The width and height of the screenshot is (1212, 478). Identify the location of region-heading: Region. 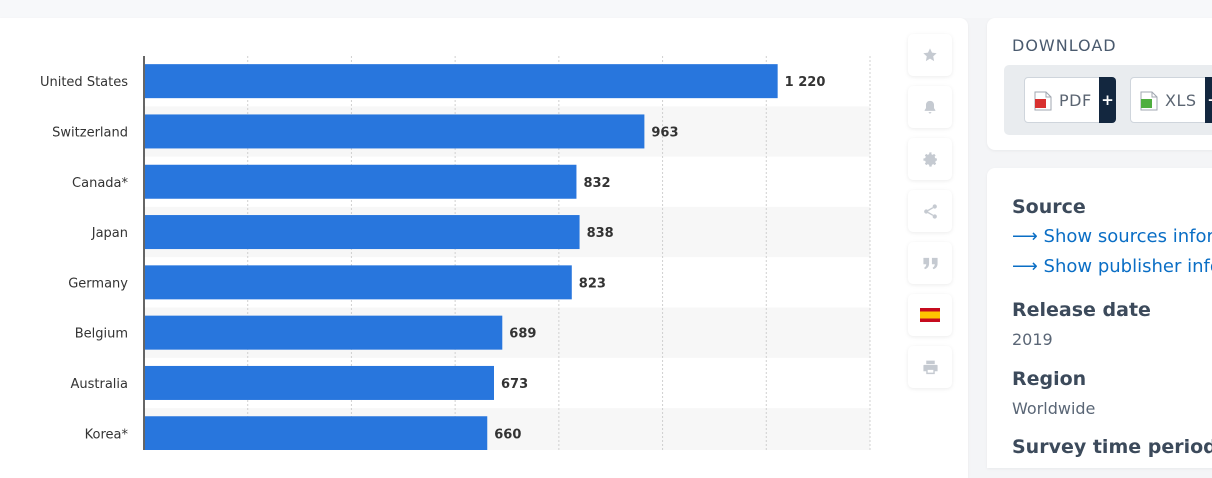
(1049, 379).